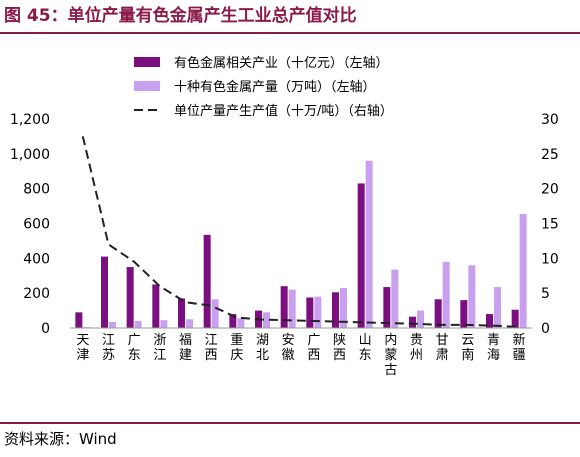  What do you see at coordinates (313, 348) in the screenshot?
I see `x-tick-label-10: 广西` at bounding box center [313, 348].